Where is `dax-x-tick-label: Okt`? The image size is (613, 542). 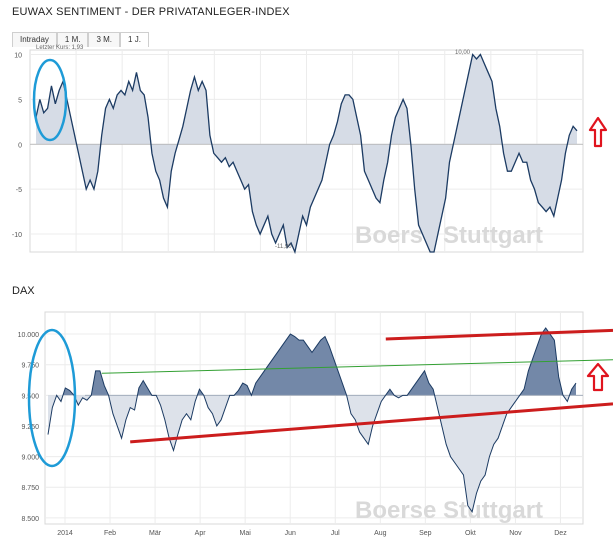 dax-x-tick-label: Okt is located at coordinates (470, 533).